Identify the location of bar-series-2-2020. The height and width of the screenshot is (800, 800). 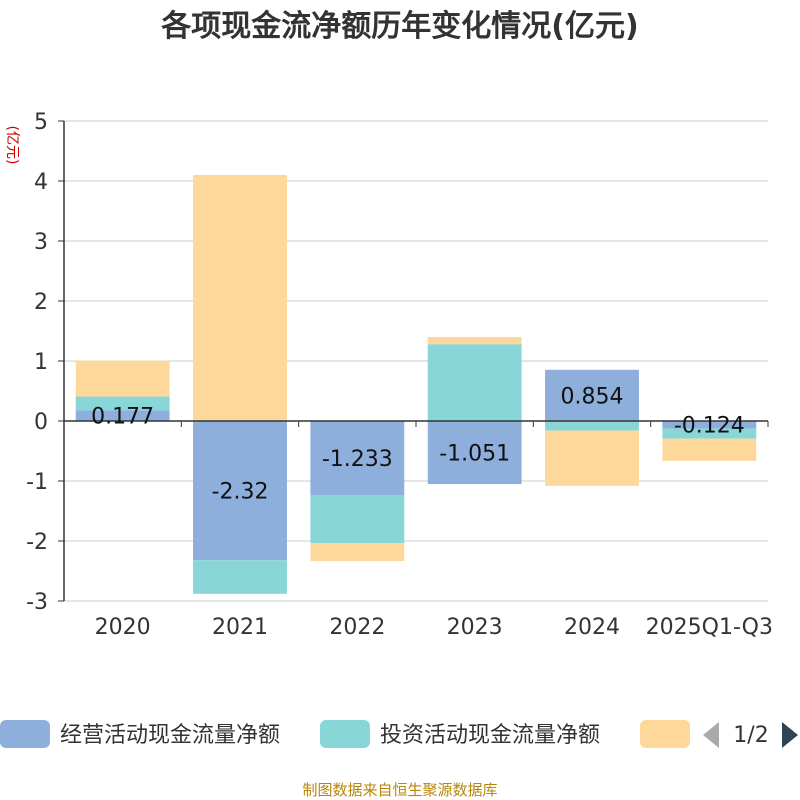
(122, 378).